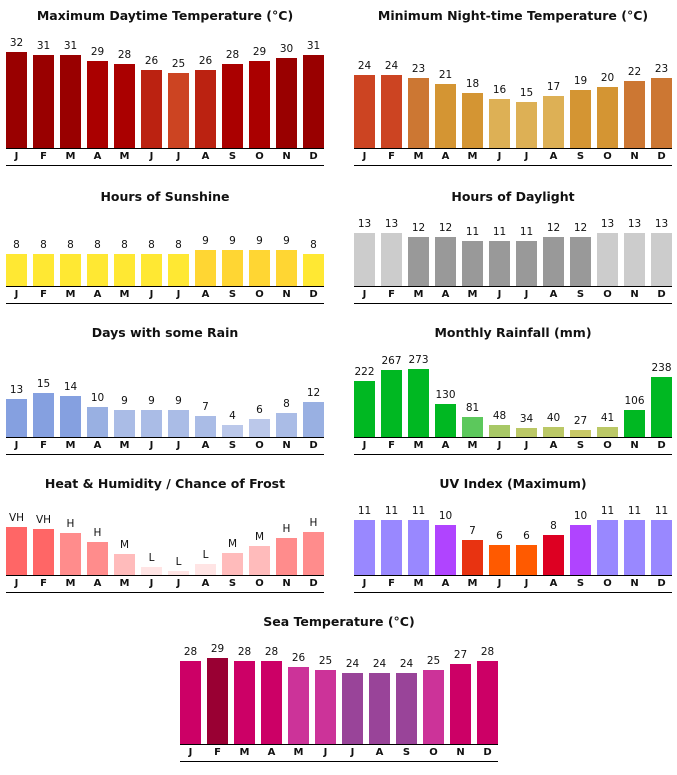  I want to click on data-label: 27, so click(580, 421).